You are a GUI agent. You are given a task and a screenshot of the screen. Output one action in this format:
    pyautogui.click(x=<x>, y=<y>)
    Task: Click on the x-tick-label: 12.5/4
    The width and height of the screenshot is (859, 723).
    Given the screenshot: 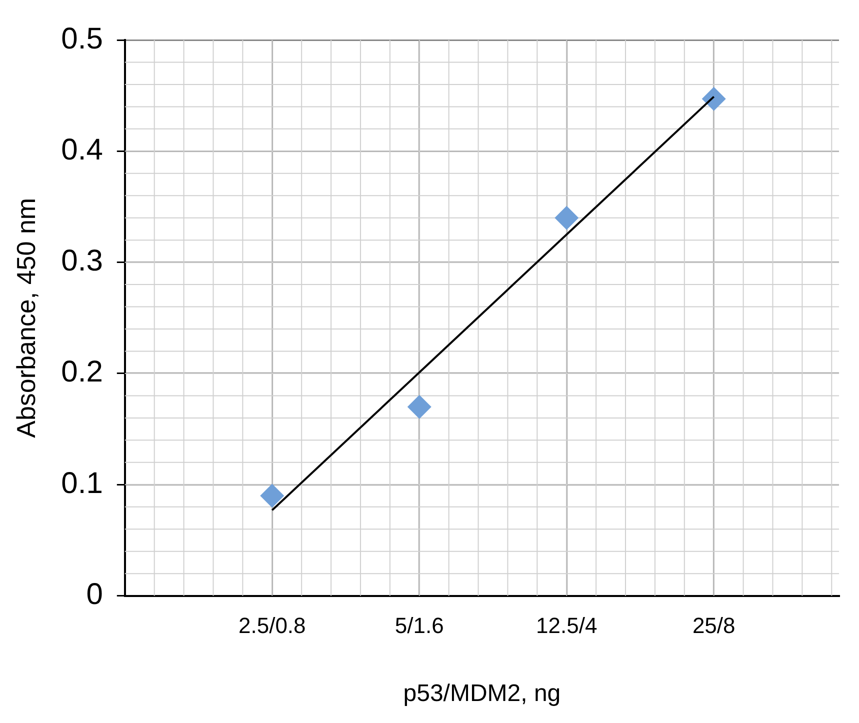 What is the action you would take?
    pyautogui.click(x=567, y=625)
    